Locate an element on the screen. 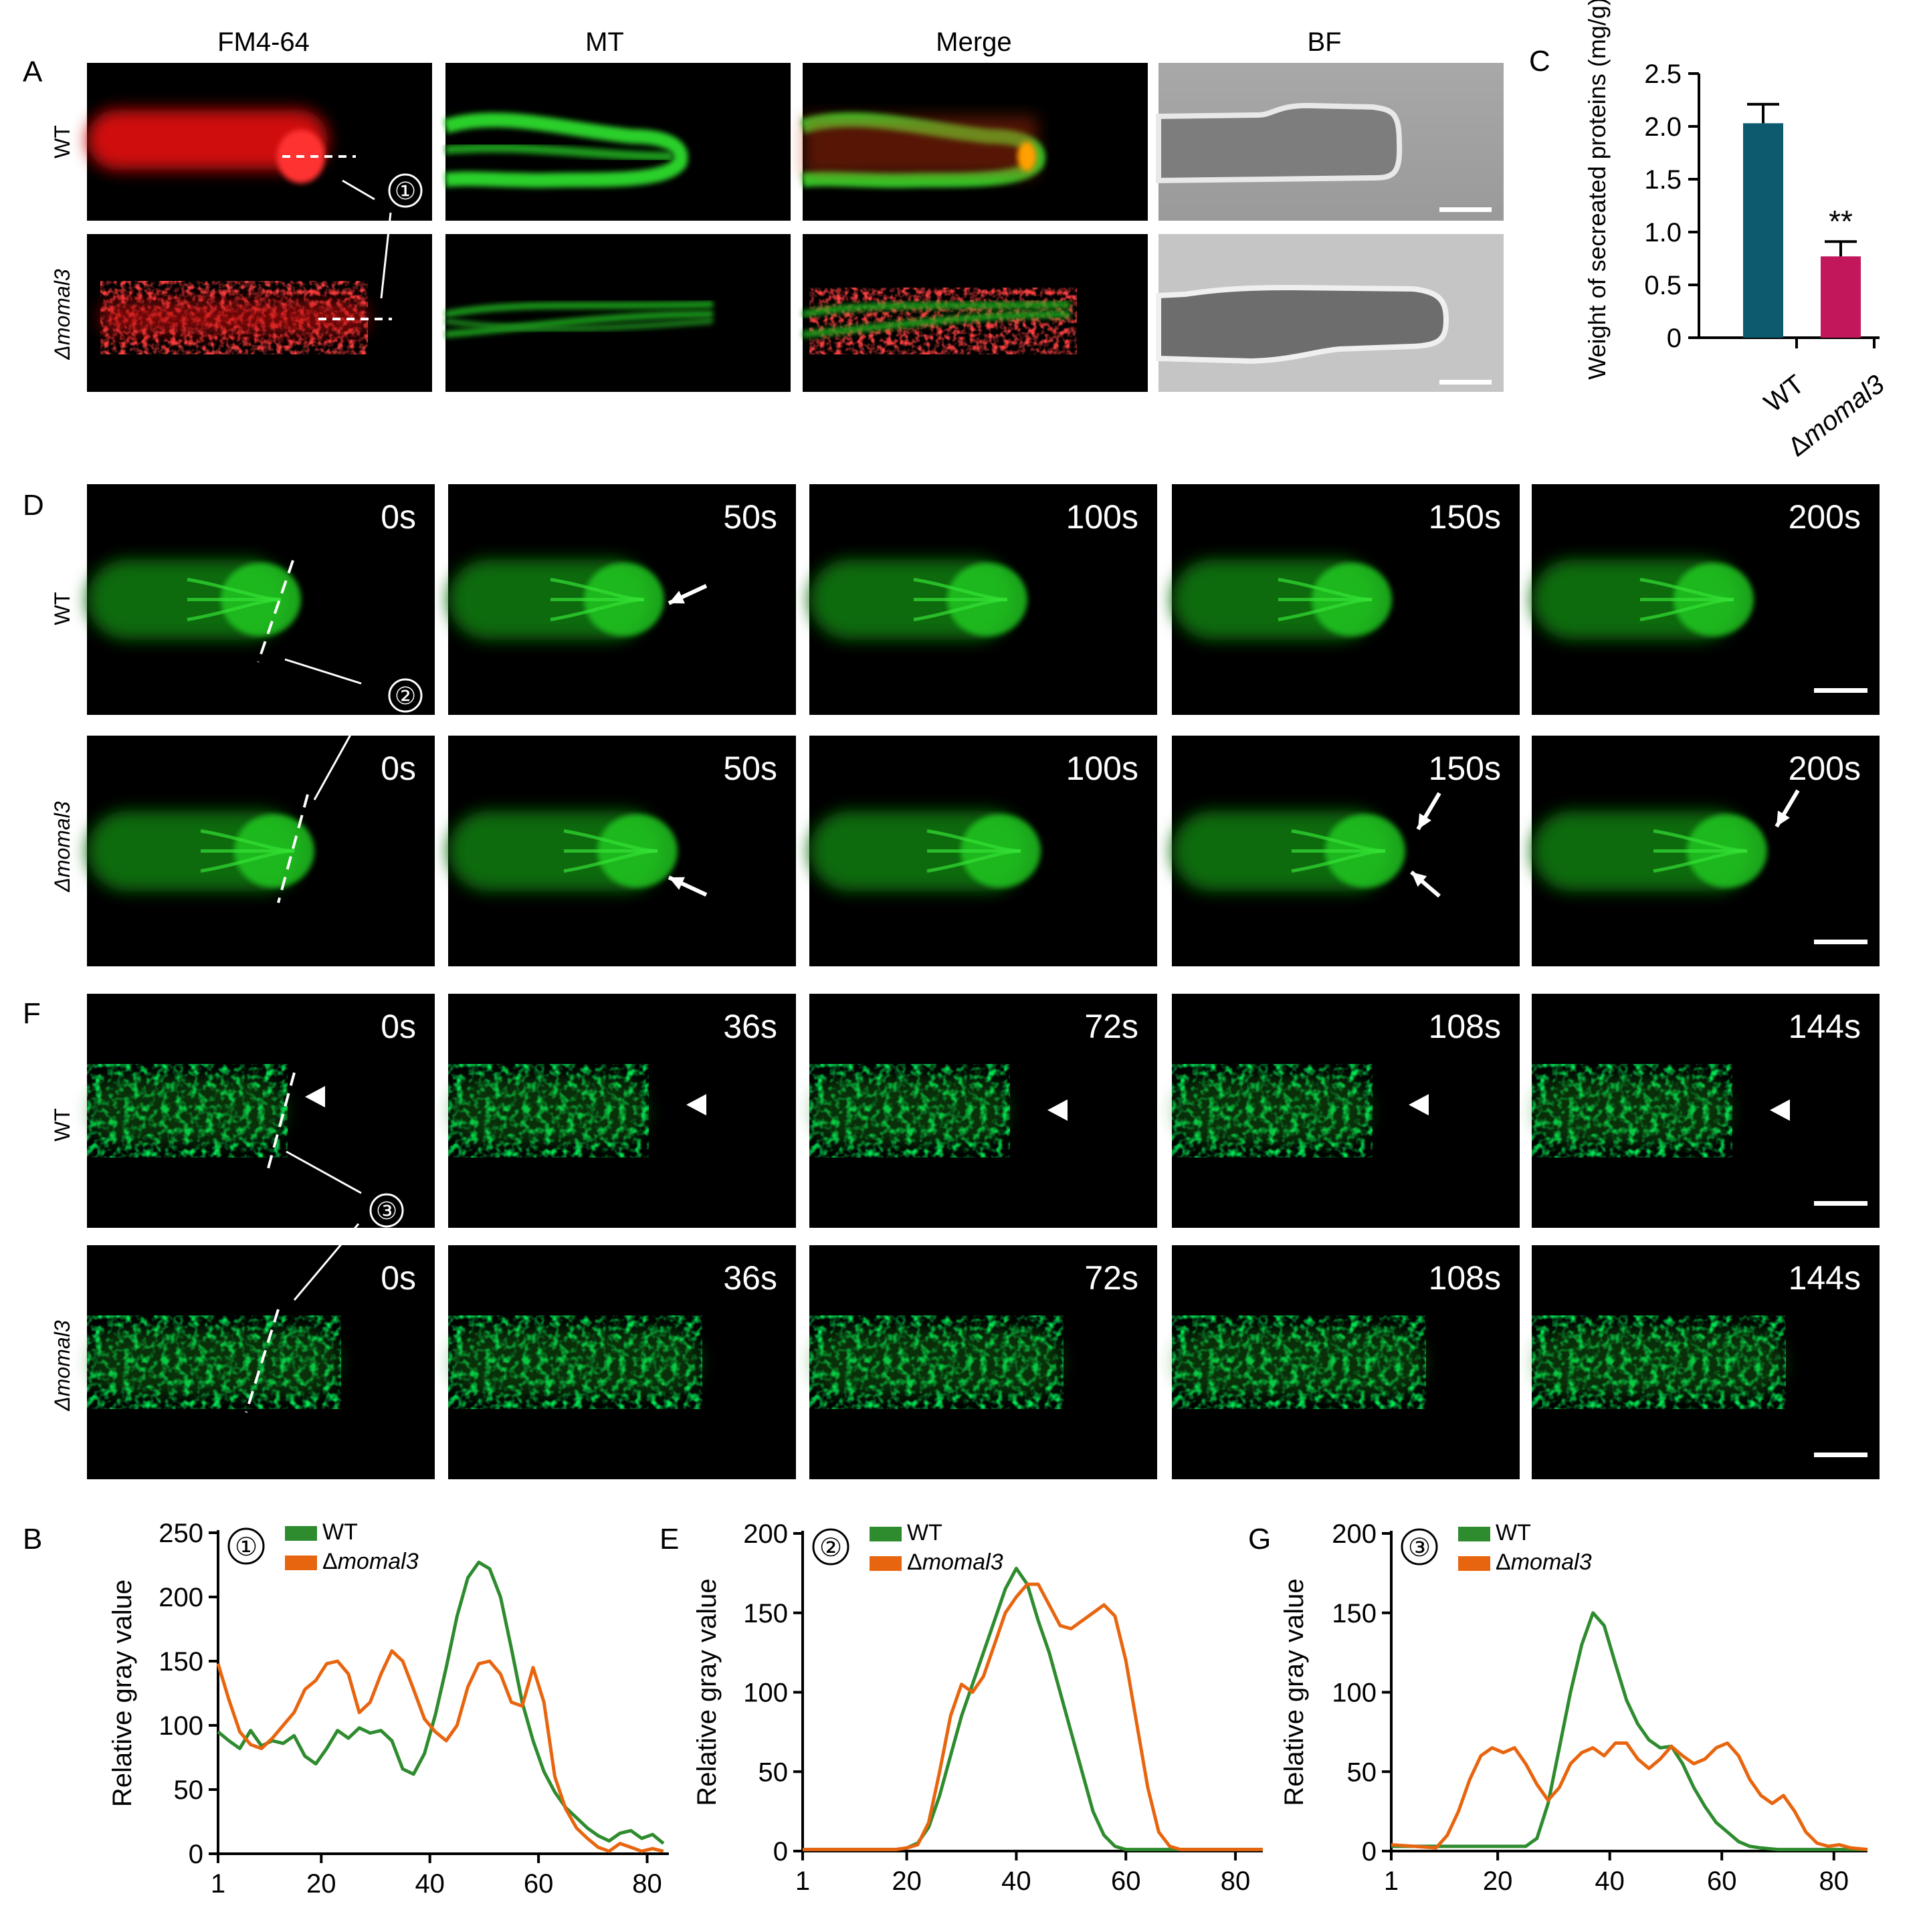 The width and height of the screenshot is (1921, 1932). row-label-momal3: Δmomal3 is located at coordinates (62, 1366).